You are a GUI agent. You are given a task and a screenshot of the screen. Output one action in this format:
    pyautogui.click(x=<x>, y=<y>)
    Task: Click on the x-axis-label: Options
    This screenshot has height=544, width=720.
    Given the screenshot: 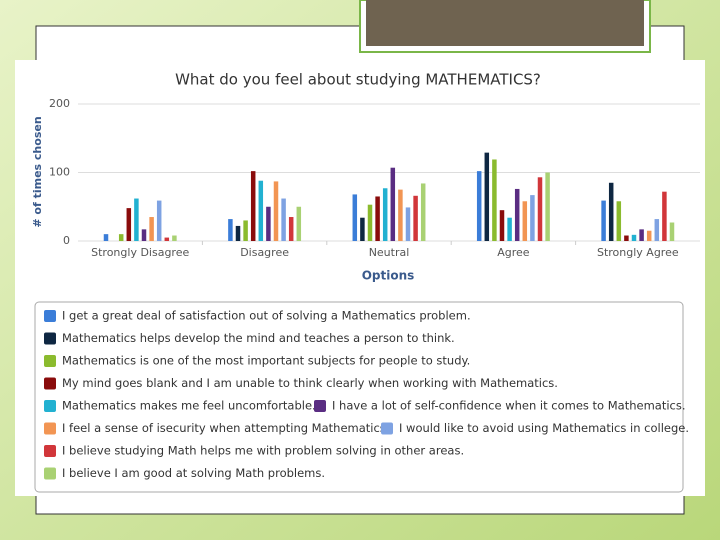 What is the action you would take?
    pyautogui.click(x=388, y=276)
    